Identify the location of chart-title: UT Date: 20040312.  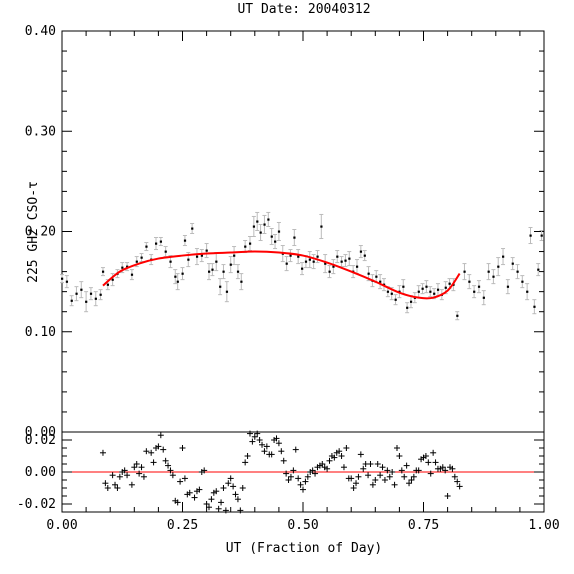
(303, 9).